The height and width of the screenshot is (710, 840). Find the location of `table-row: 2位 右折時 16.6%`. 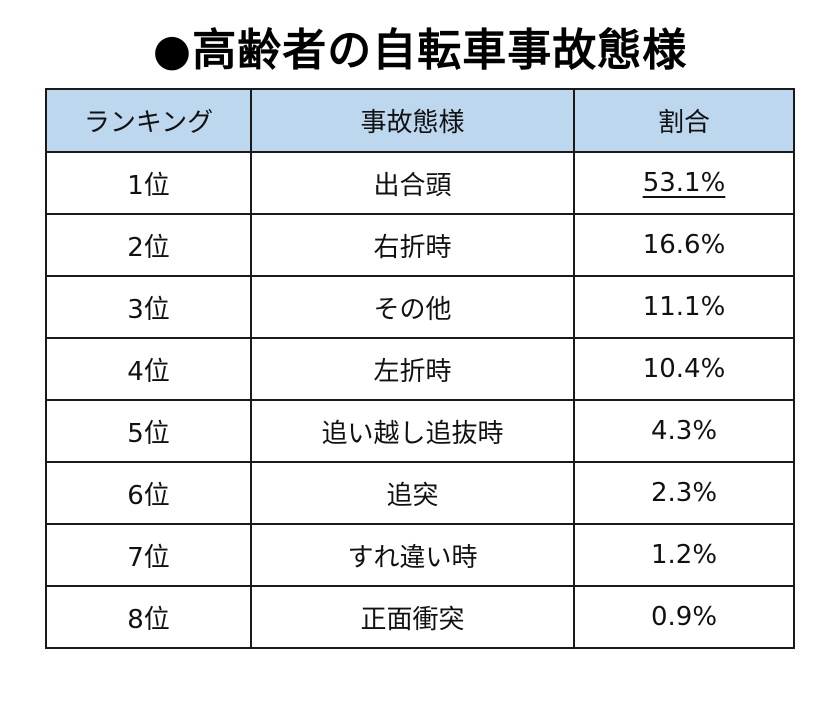

table-row: 2位 右折時 16.6% is located at coordinates (420, 245).